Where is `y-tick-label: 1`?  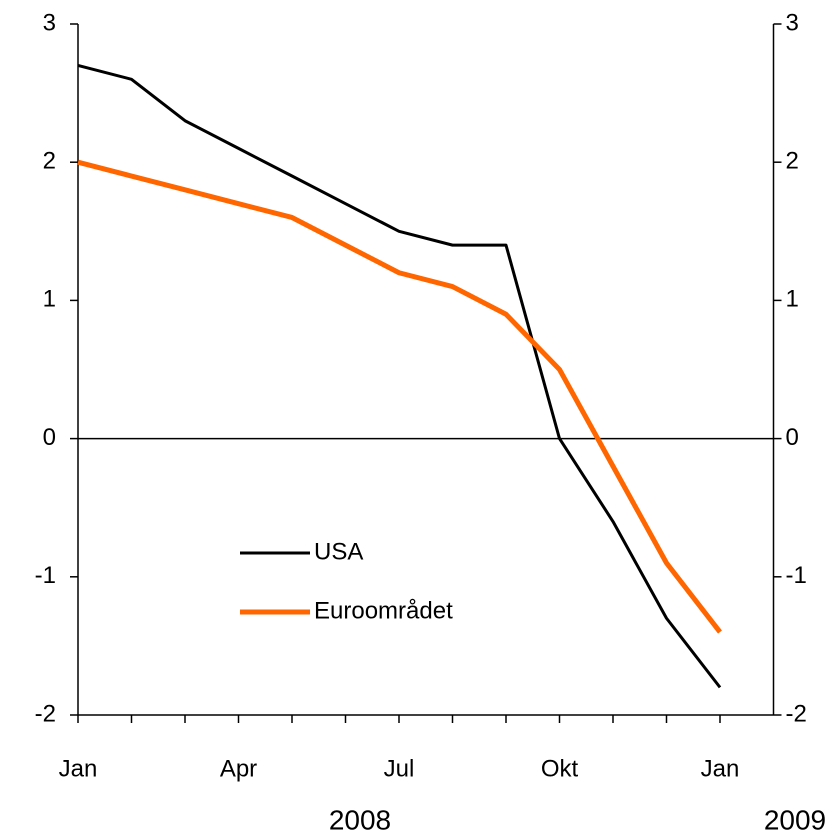
y-tick-label: 1 is located at coordinates (49, 299).